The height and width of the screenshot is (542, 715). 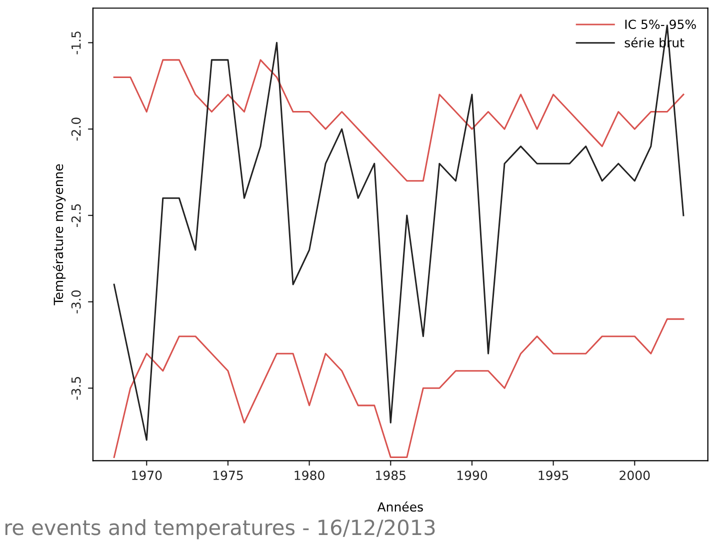 What do you see at coordinates (76, 302) in the screenshot?
I see `y-tick-label: -3.0` at bounding box center [76, 302].